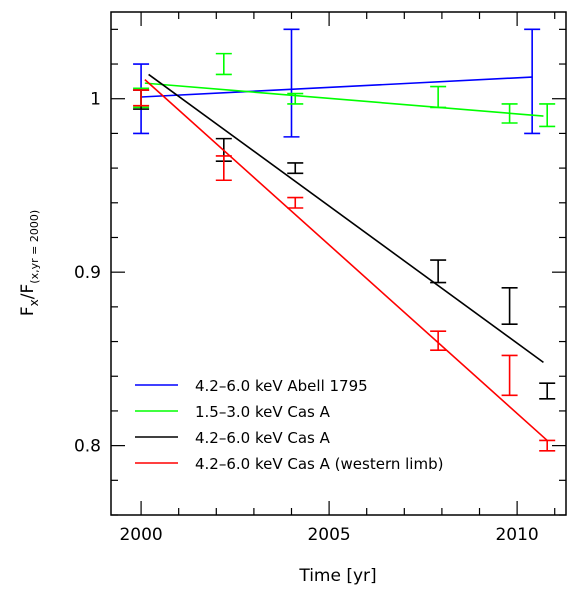  Describe the element at coordinates (87, 447) in the screenshot. I see `y-tick-label: 0.8` at that location.